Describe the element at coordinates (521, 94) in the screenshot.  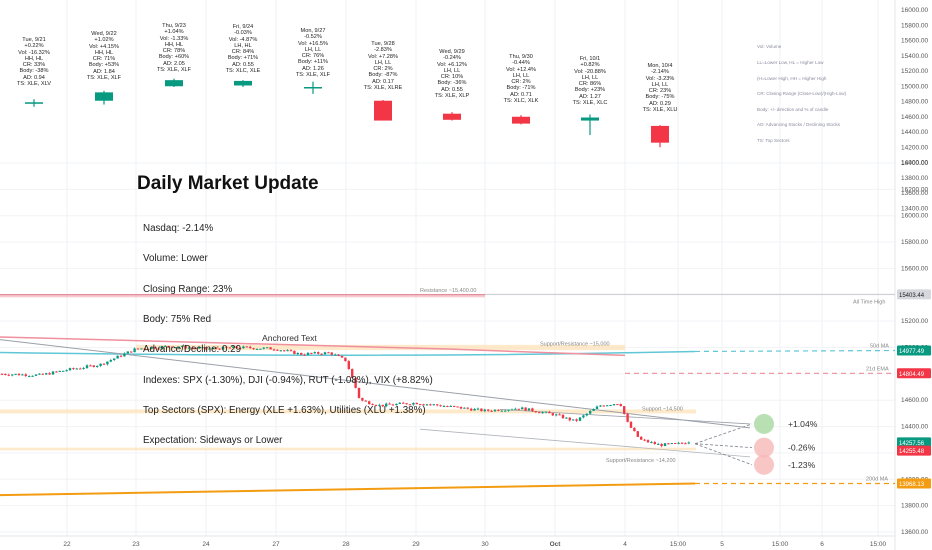
I see `daily-card-line: AD: 0.71` at that location.